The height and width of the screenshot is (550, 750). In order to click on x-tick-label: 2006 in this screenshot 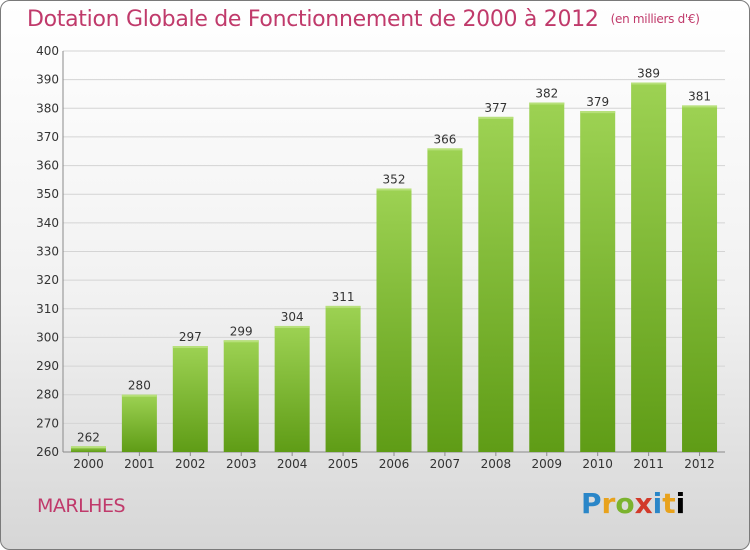, I will do `click(394, 464)`.